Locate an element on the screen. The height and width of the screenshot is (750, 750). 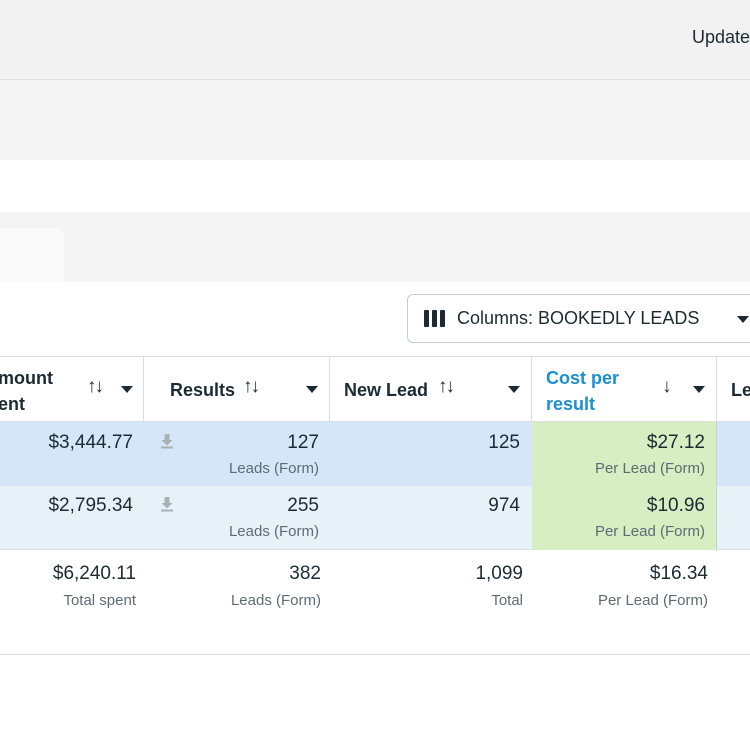
tab-strip is located at coordinates (375, 247).